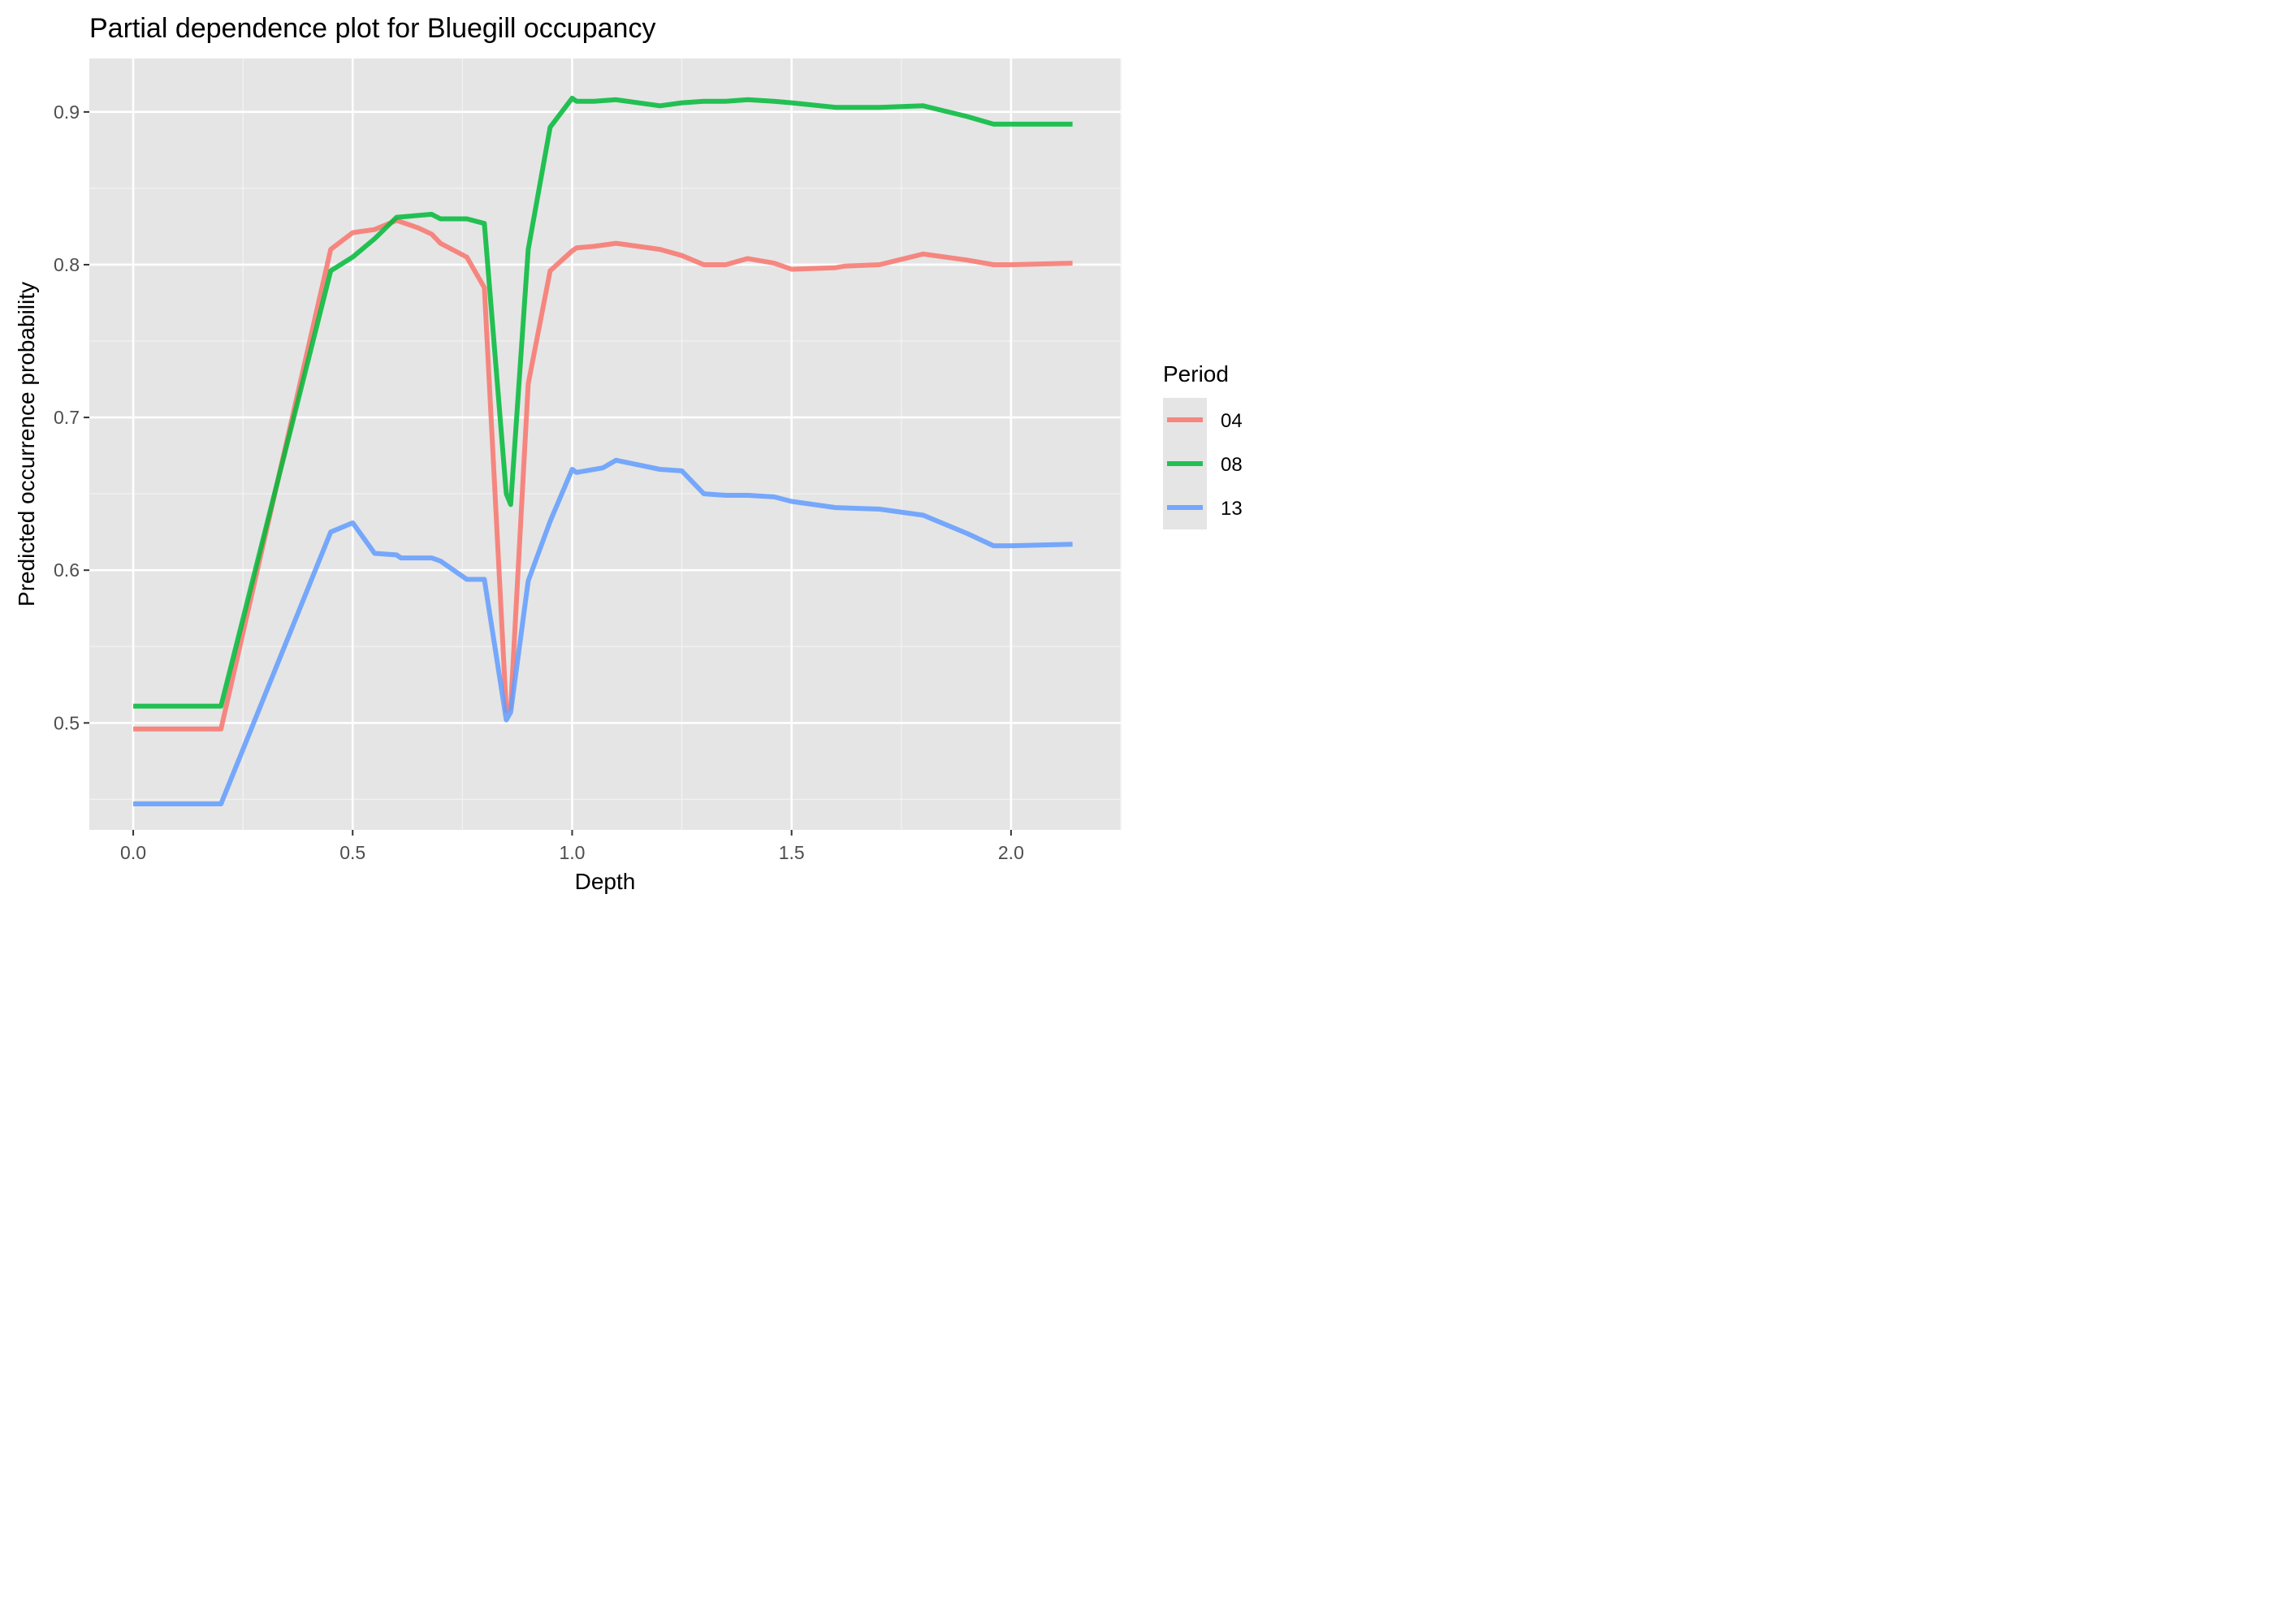 The width and height of the screenshot is (2274, 1624). I want to click on legend-label-13: 13, so click(1232, 509).